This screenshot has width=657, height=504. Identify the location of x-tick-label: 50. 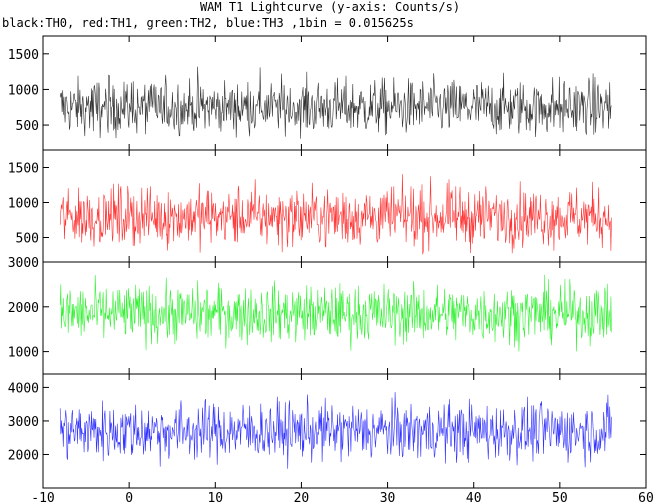
(560, 497).